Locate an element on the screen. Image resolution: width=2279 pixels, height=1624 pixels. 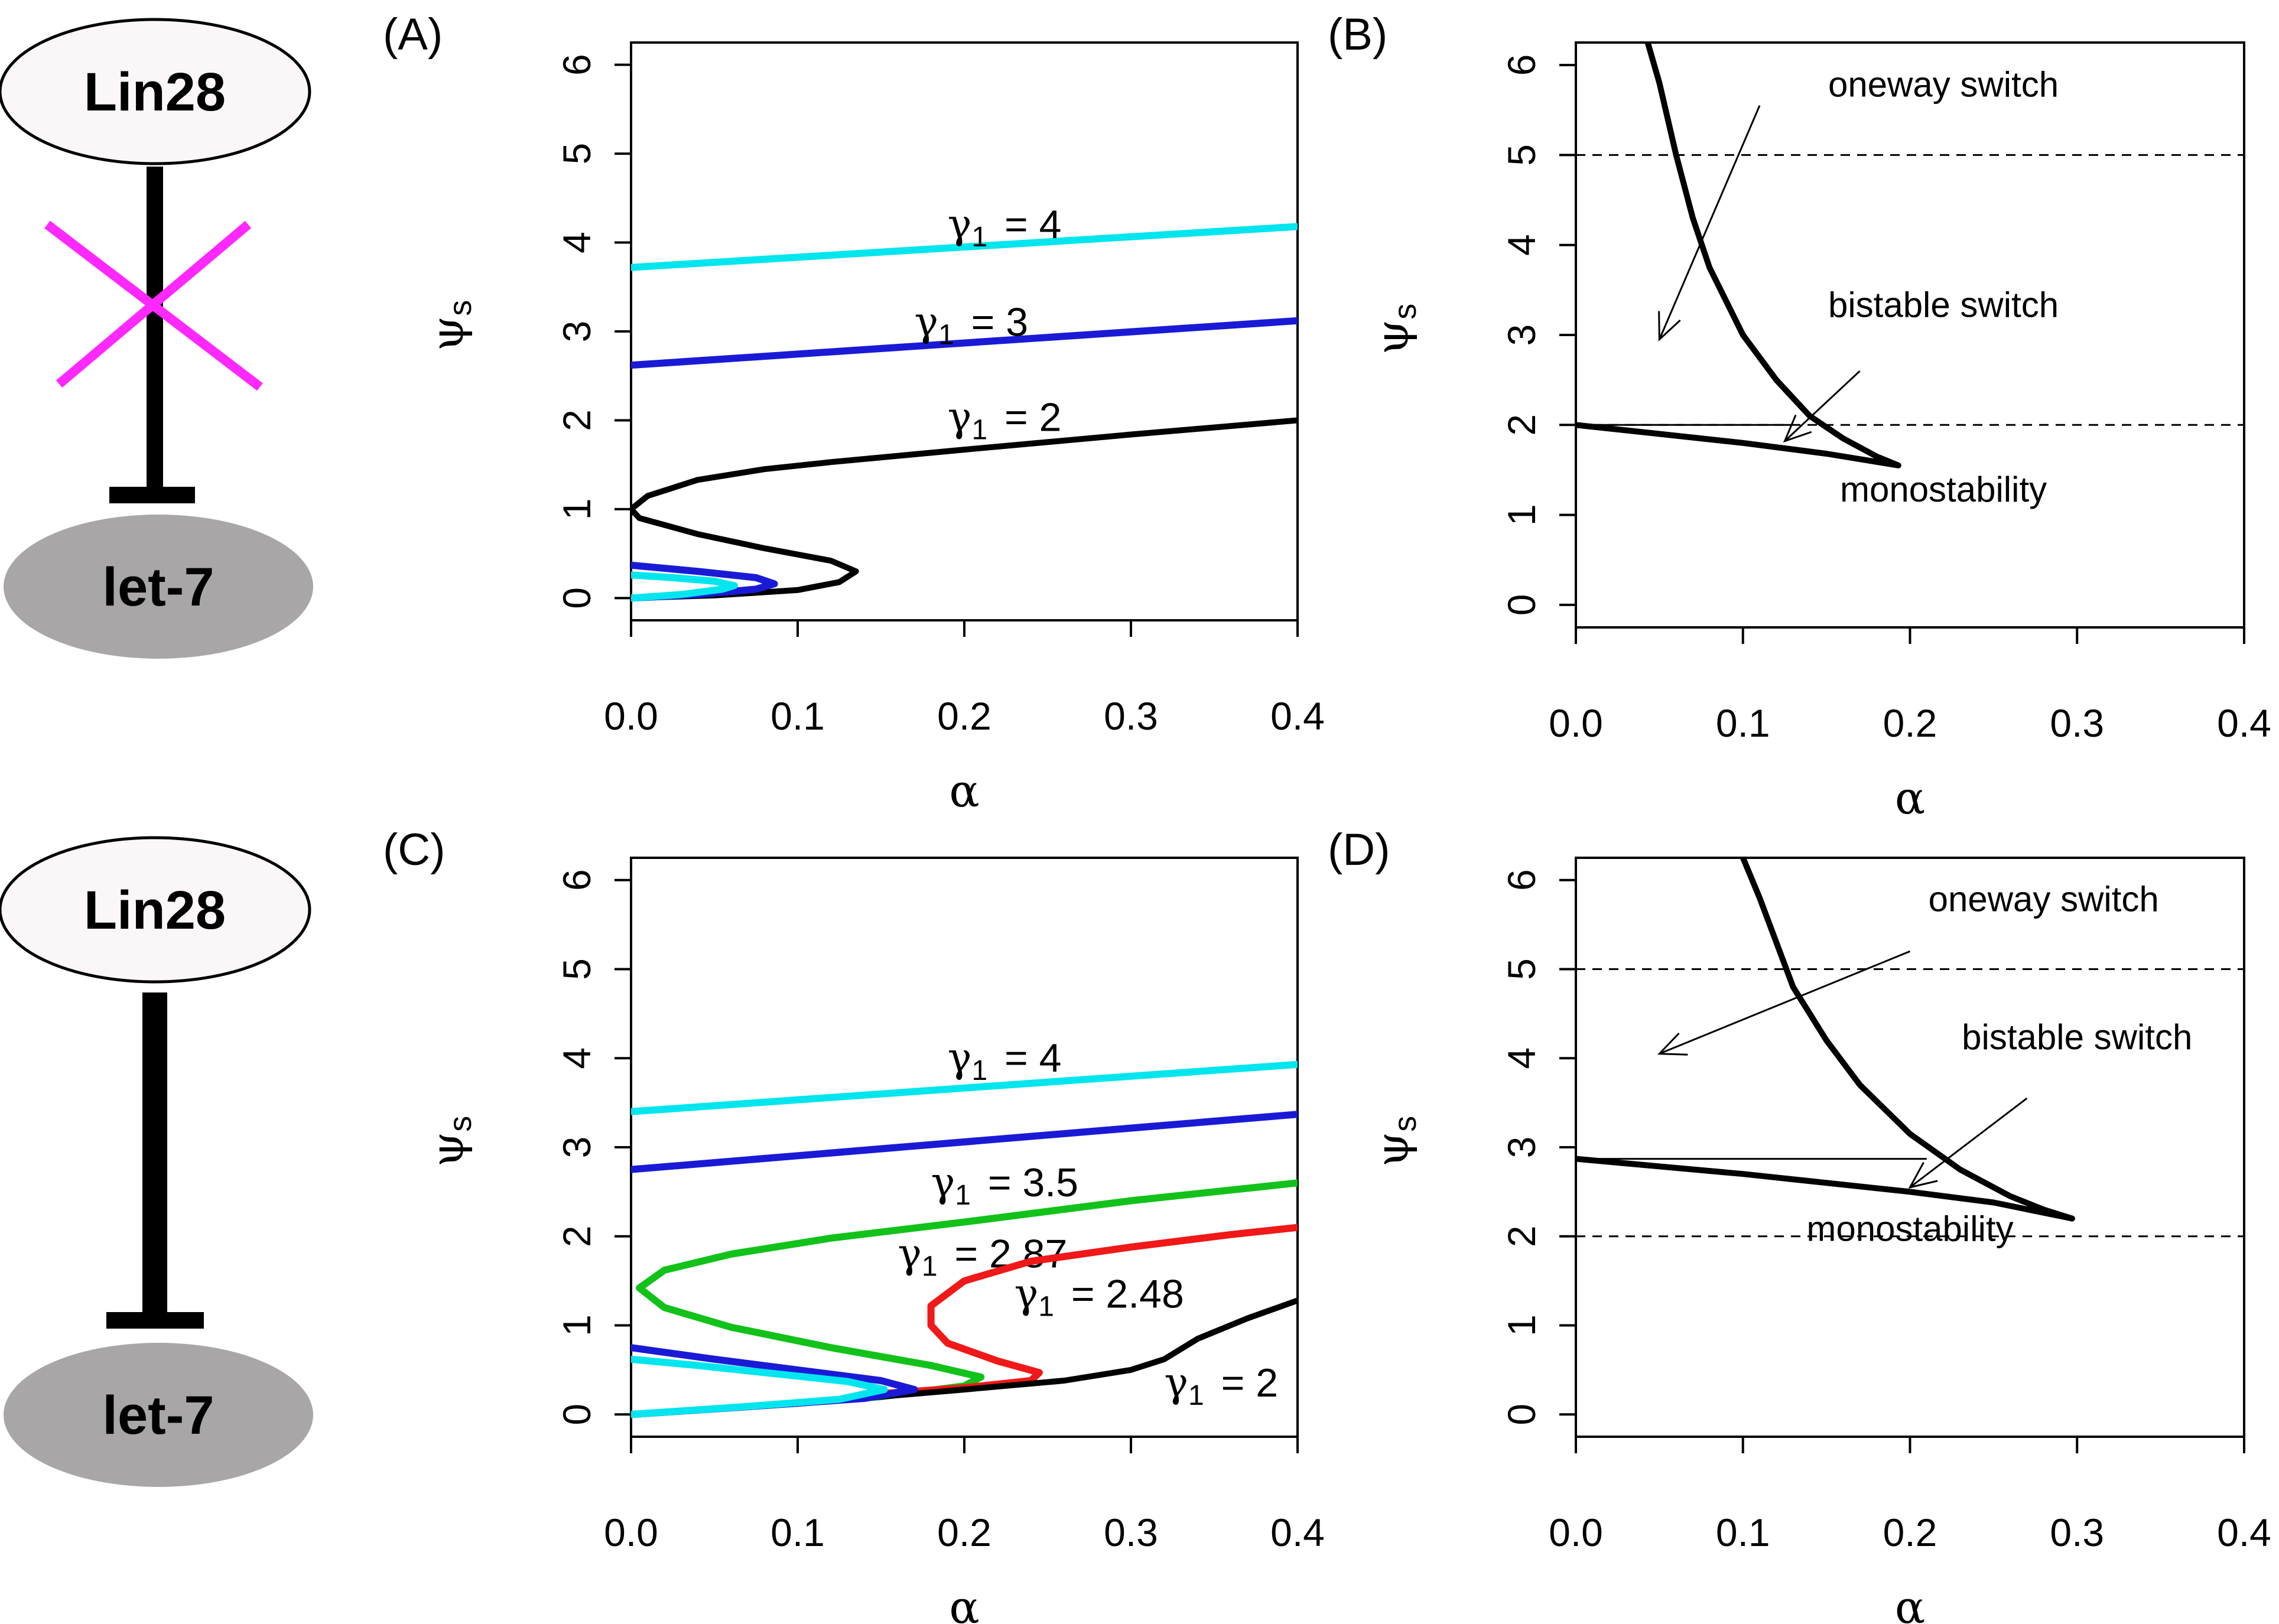
gamma-value: = 2.48 is located at coordinates (1122, 1293).